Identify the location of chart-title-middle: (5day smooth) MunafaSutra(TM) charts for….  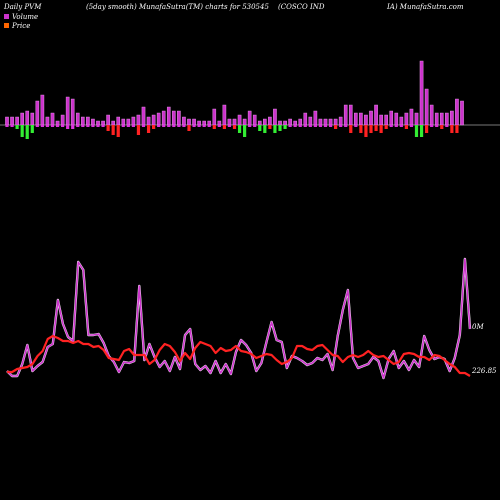
(177, 7).